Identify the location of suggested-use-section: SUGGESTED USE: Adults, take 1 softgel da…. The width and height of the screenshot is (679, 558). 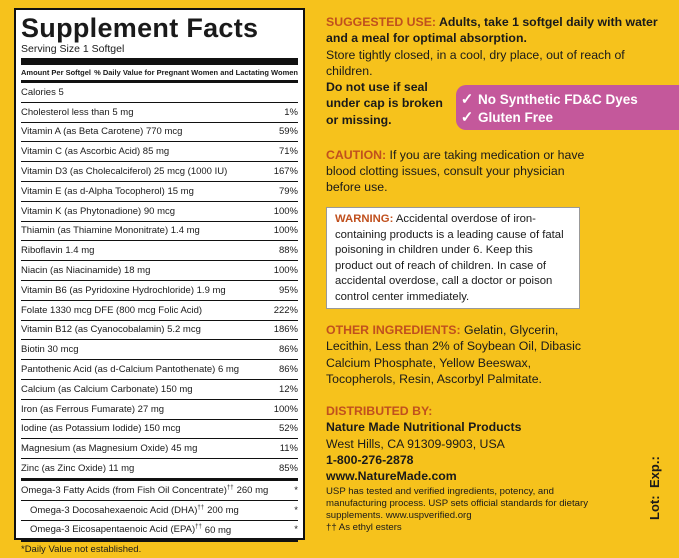
(498, 71).